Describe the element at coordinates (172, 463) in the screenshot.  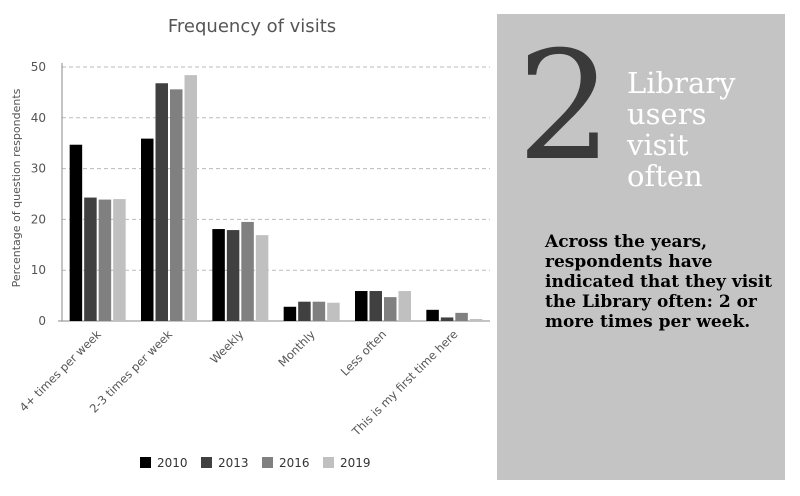
I see `legend-label: 2010` at that location.